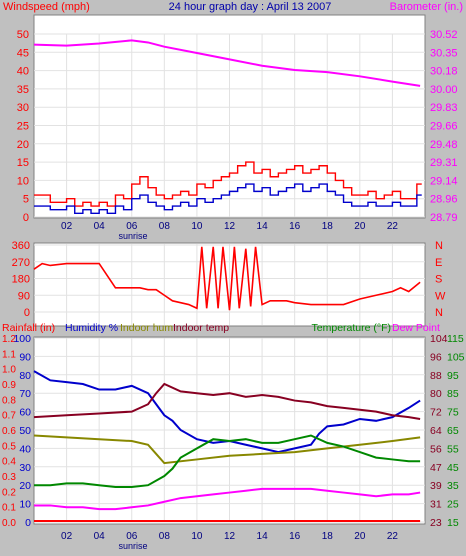 The image size is (466, 556). I want to click on wind-tick-1: 5, so click(26, 200).